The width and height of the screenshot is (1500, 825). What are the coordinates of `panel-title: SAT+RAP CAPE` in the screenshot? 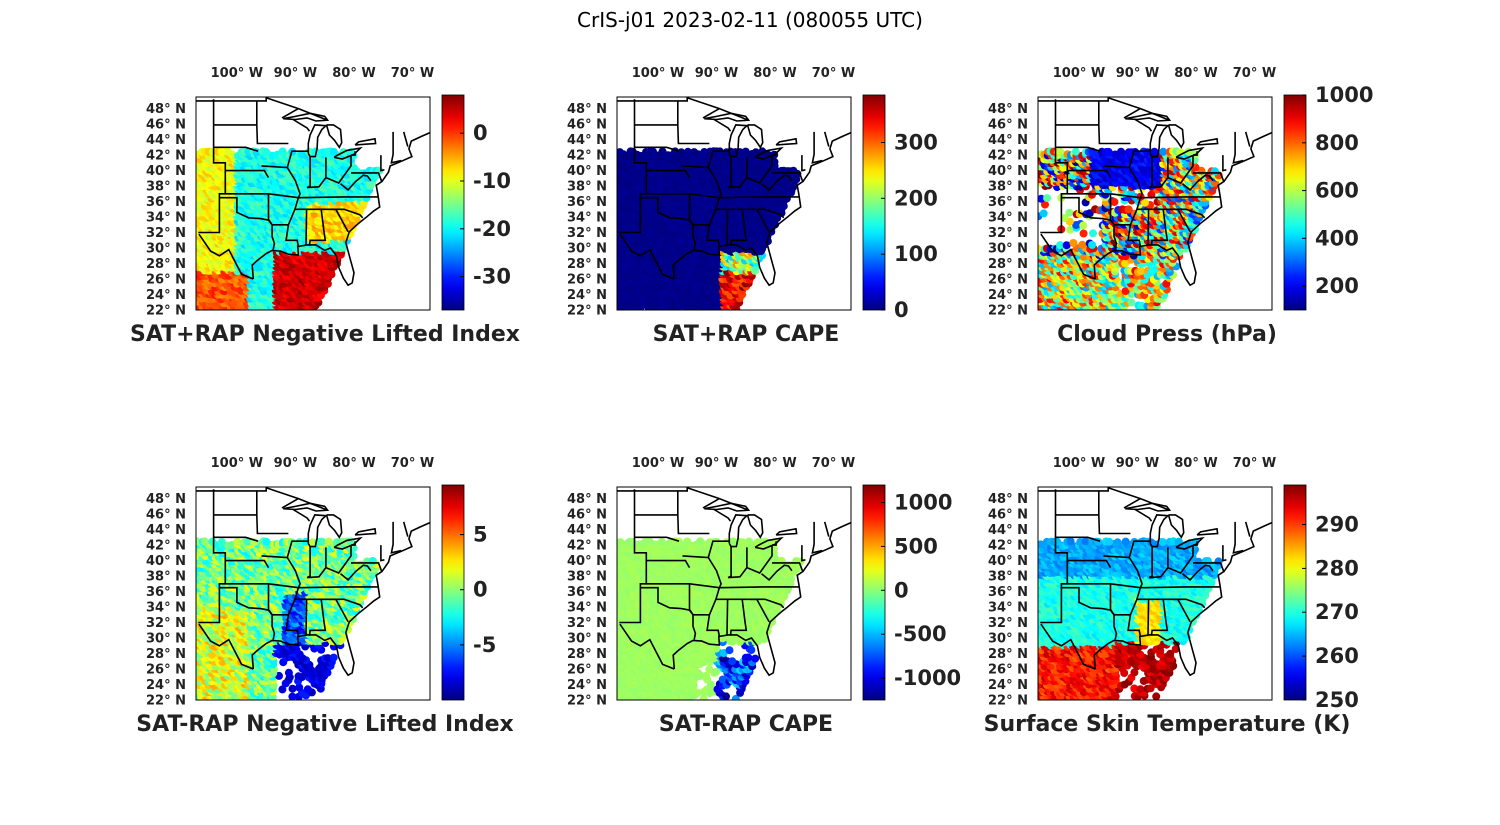 It's located at (746, 334).